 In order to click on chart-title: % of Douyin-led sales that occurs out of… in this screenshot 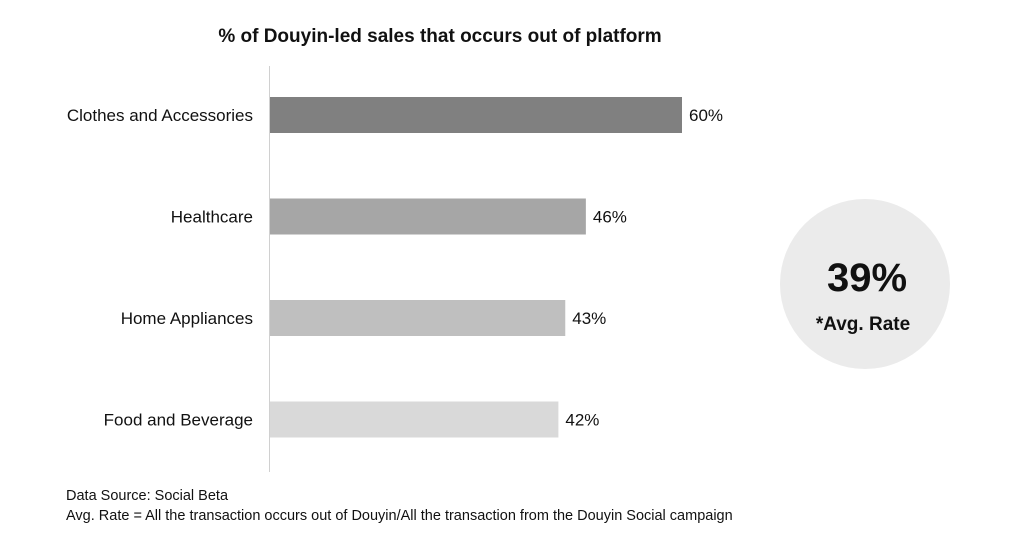, I will do `click(439, 36)`.